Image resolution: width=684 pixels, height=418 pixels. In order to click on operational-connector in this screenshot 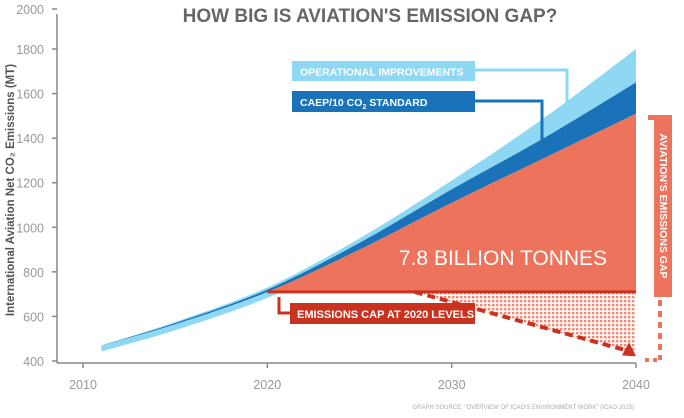, I will do `click(522, 88)`.